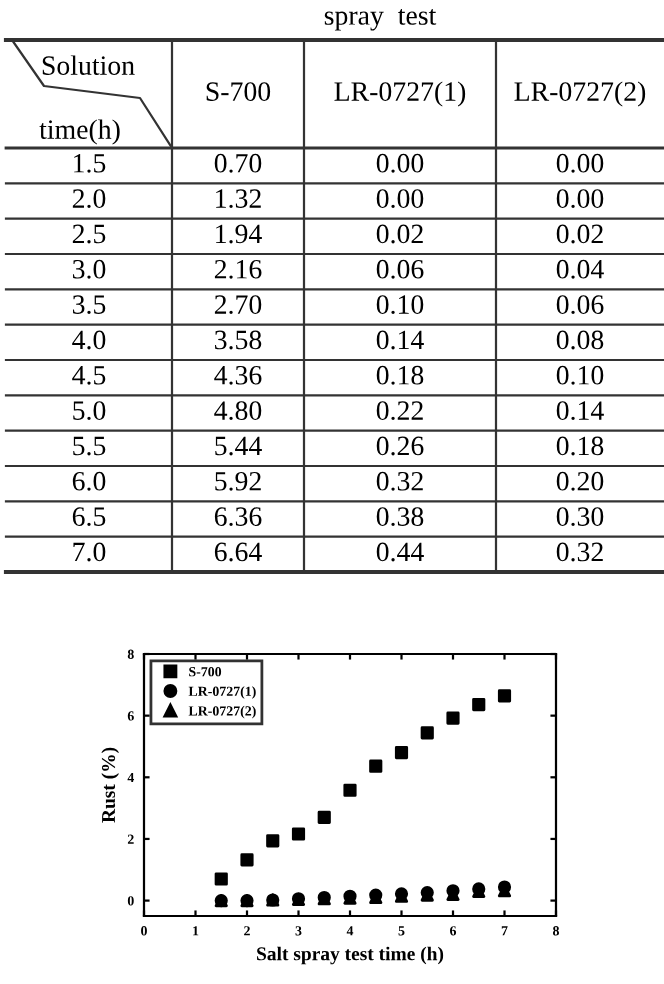  Describe the element at coordinates (400, 446) in the screenshot. I see `text: 0.26` at that location.